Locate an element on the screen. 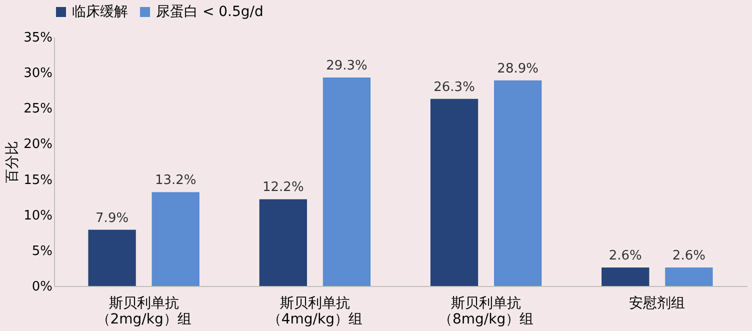  y-axis-title: 百分比 is located at coordinates (12, 162).